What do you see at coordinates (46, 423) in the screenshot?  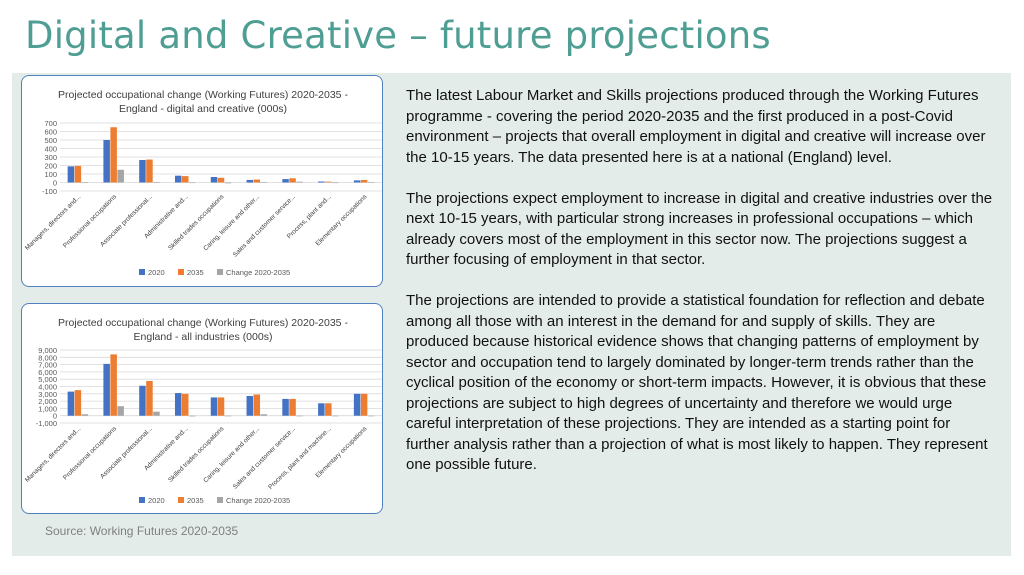 I see `y-tick-label: -1,000` at bounding box center [46, 423].